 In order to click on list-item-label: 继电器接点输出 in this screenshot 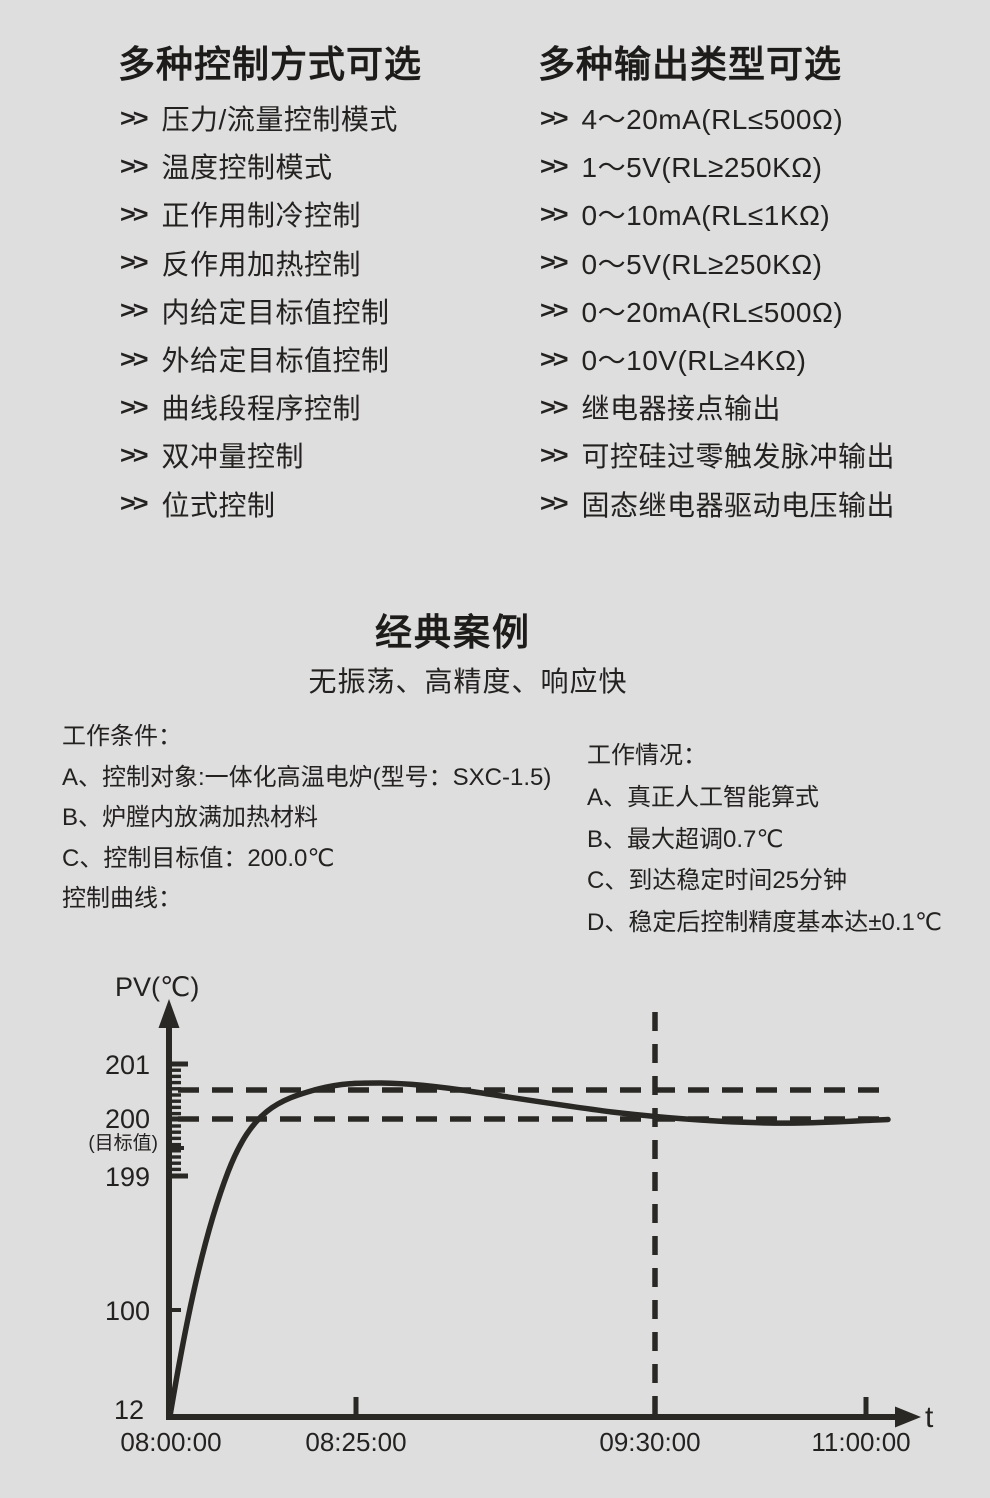, I will do `click(681, 409)`.